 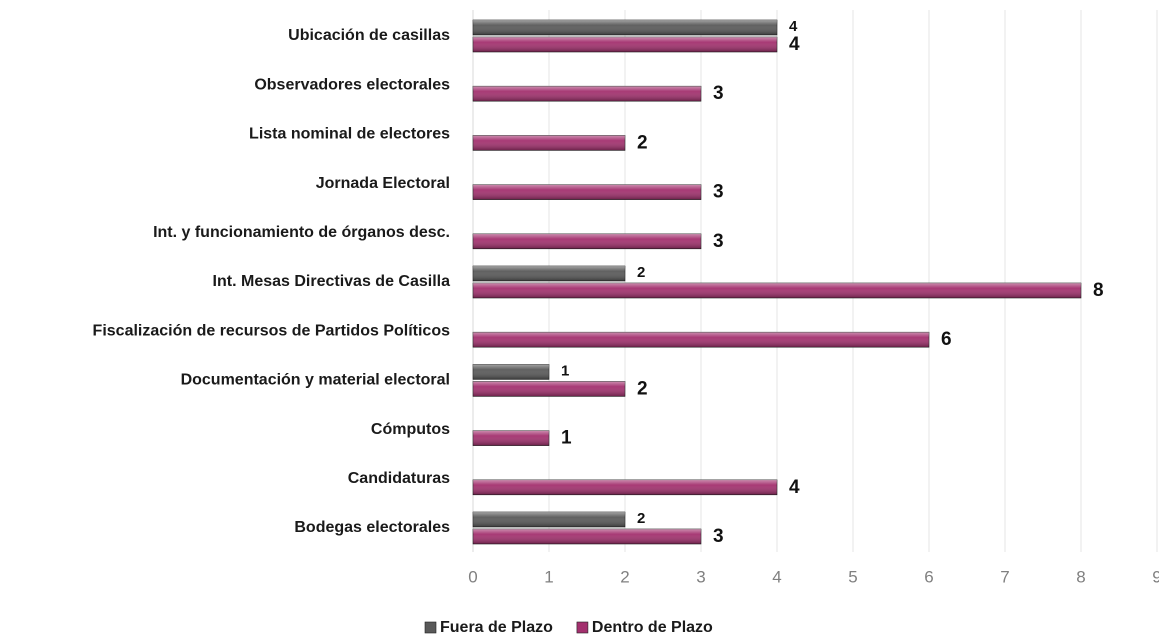 What do you see at coordinates (410, 429) in the screenshot?
I see `category-label: Cómputos` at bounding box center [410, 429].